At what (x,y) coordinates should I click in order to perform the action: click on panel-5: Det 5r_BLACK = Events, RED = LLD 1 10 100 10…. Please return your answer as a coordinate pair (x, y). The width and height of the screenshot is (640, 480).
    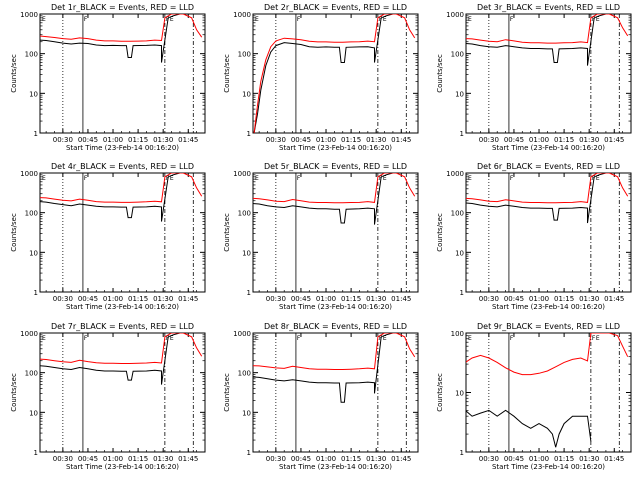
    Looking at the image, I should click on (321, 236).